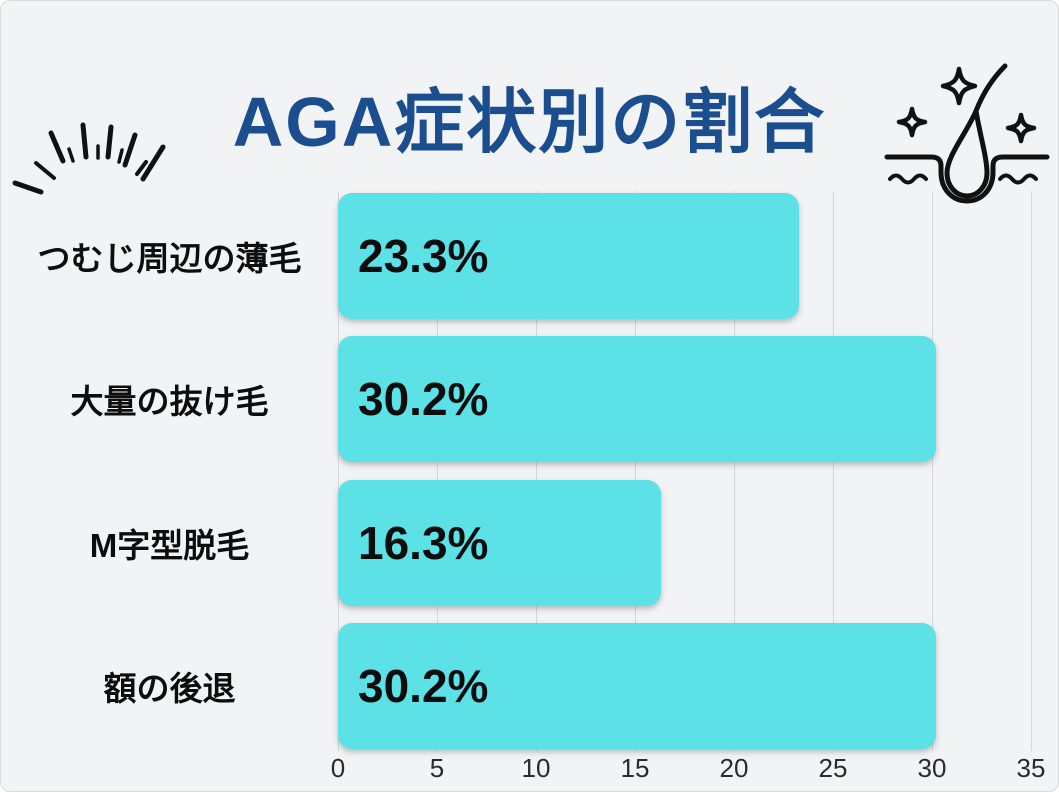 This screenshot has width=1059, height=792. Describe the element at coordinates (569, 256) in the screenshot. I see `bar-0: 23.3%` at that location.